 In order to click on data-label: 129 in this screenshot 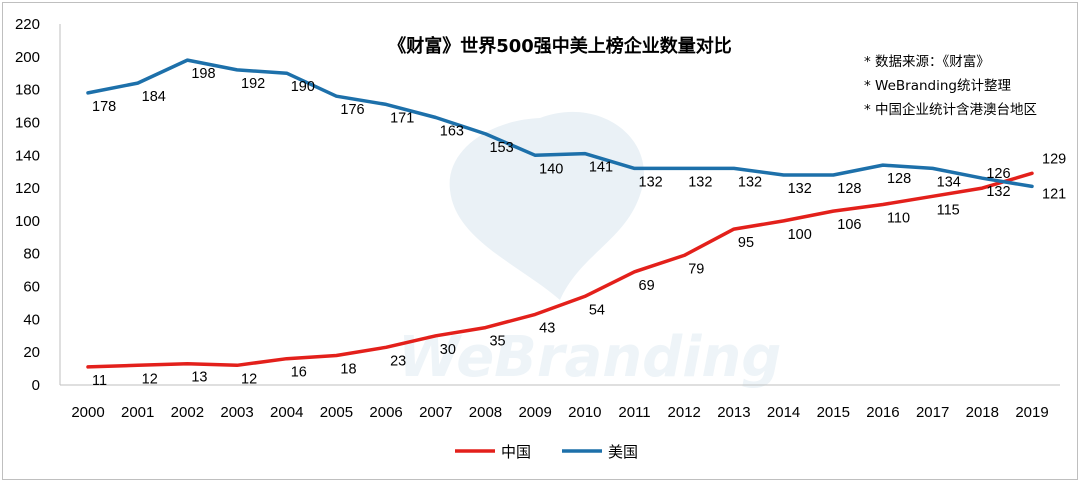, I will do `click(1054, 159)`.